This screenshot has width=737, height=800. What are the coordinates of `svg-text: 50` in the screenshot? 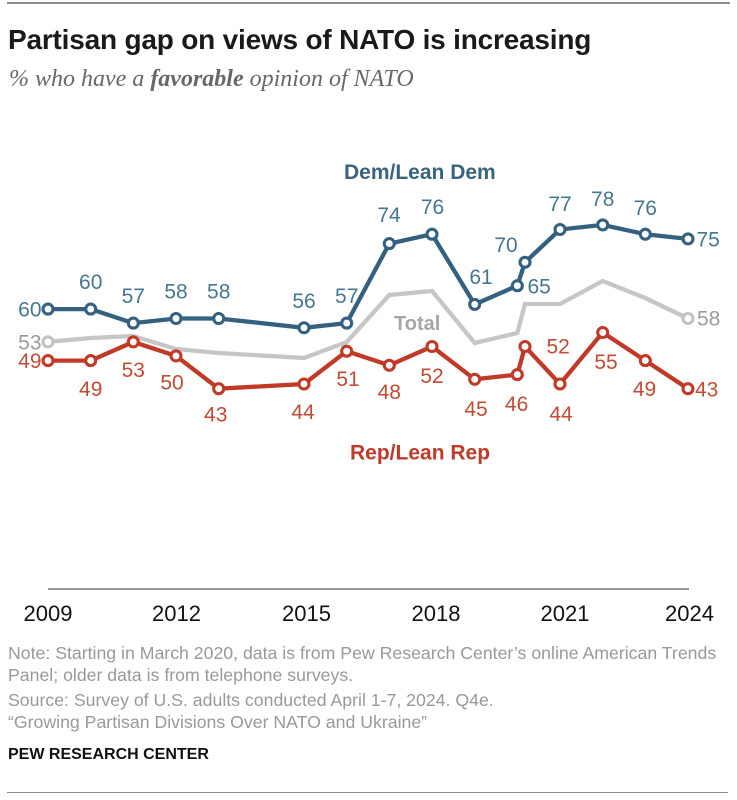 It's located at (171, 382).